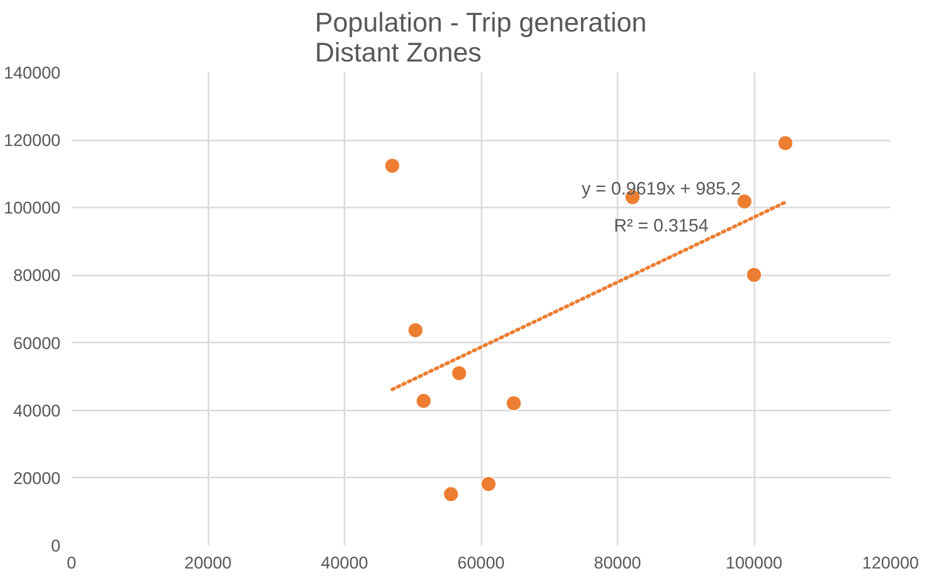 Image resolution: width=947 pixels, height=583 pixels. What do you see at coordinates (32, 140) in the screenshot?
I see `y-tick-label: 120000` at bounding box center [32, 140].